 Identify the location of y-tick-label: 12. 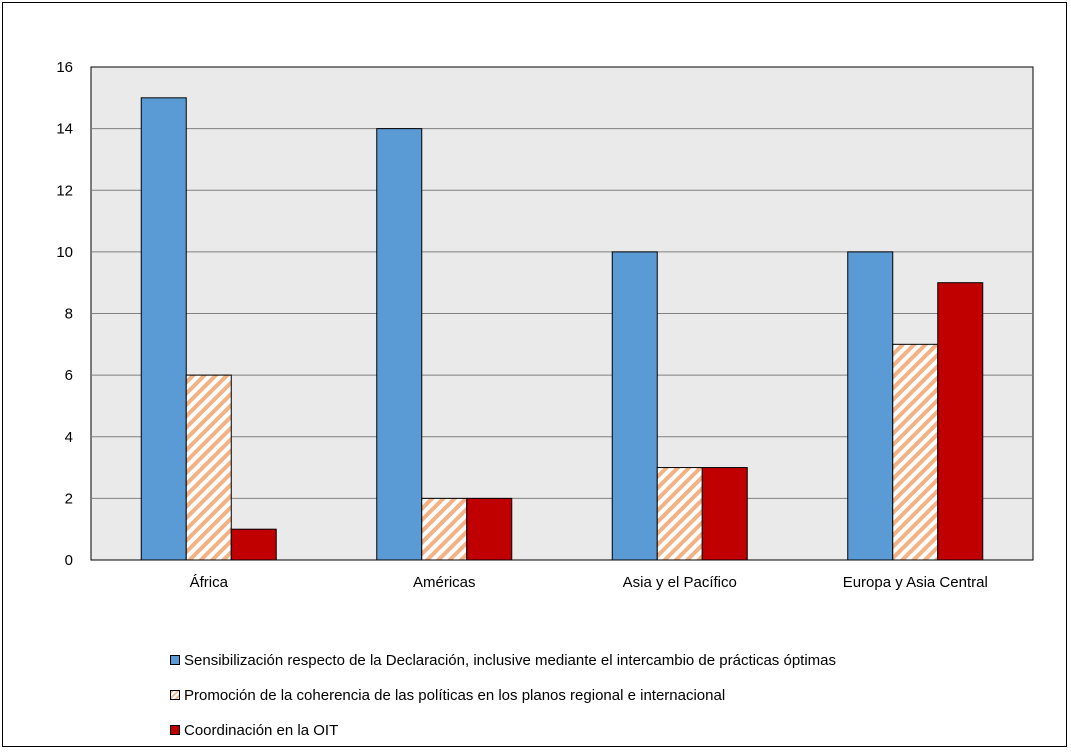
(64, 190).